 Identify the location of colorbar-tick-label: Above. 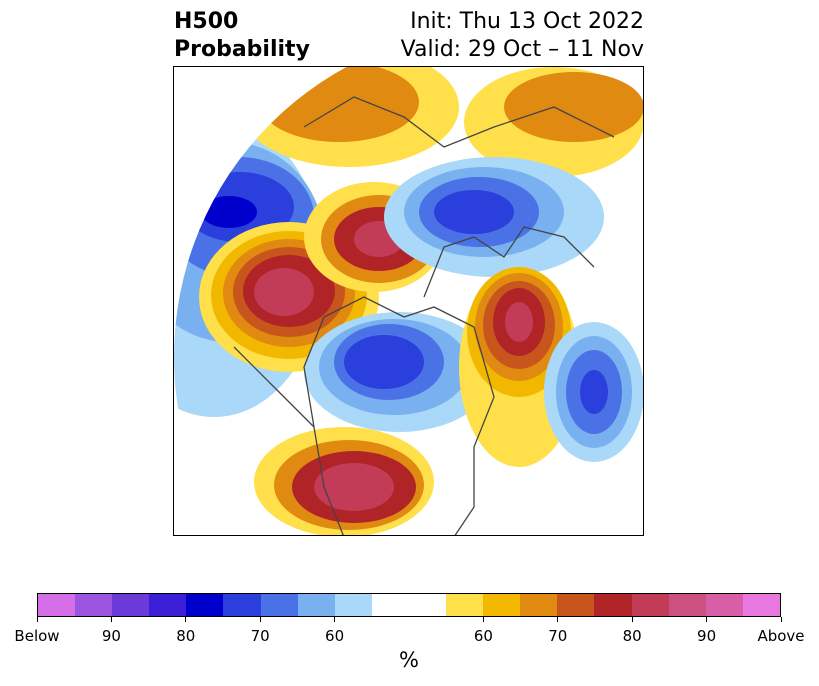
(781, 636).